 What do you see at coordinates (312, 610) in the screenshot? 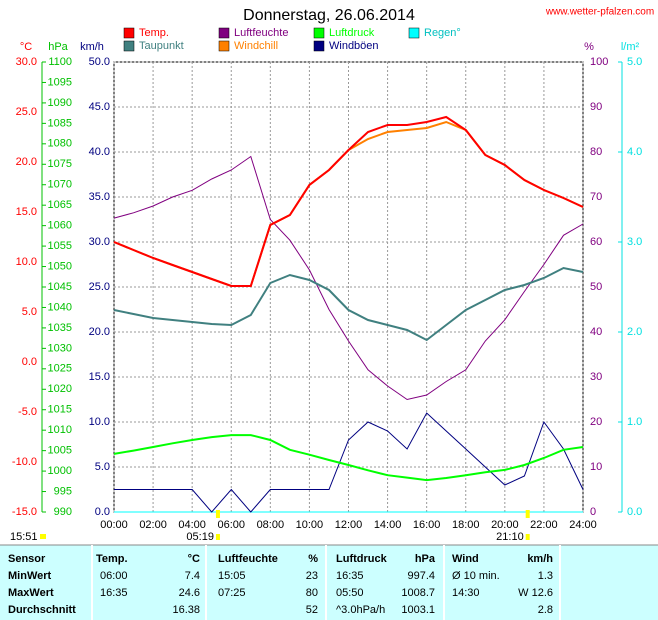
I see `table-cell: 52` at bounding box center [312, 610].